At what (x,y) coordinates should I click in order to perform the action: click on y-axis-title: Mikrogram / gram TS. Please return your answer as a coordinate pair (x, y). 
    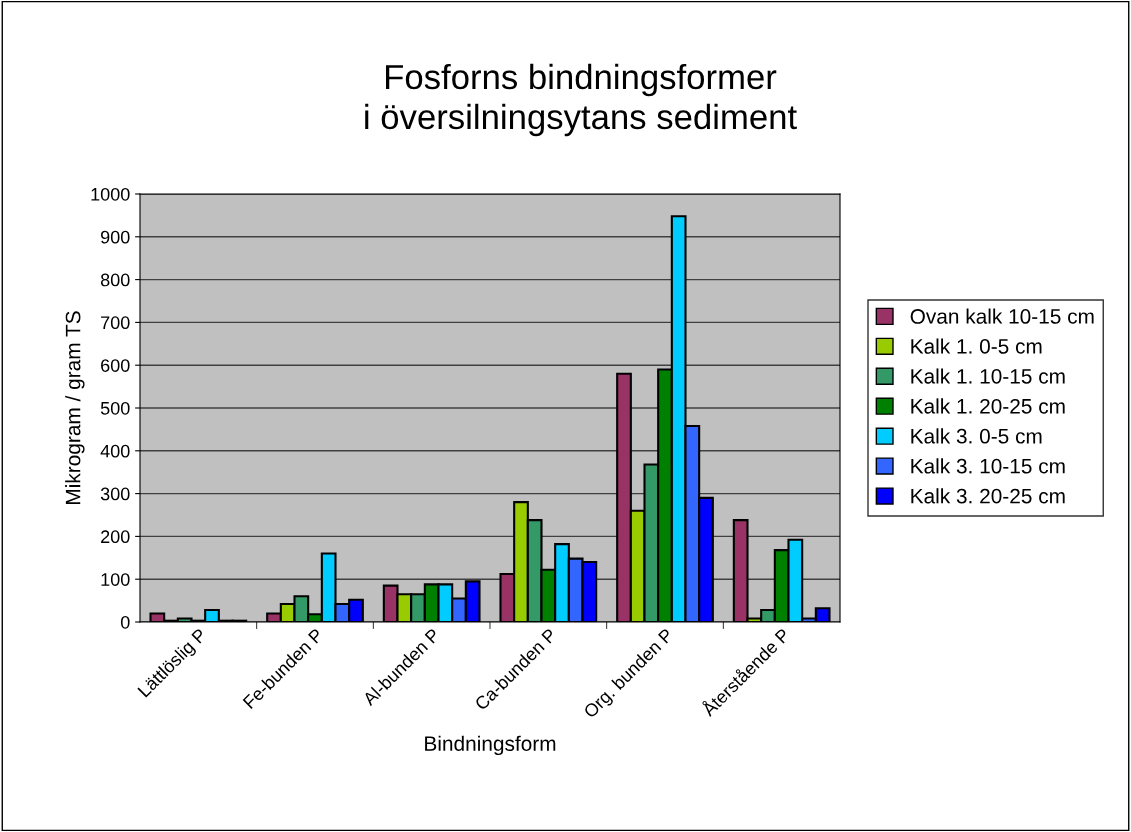
    Looking at the image, I should click on (75, 407).